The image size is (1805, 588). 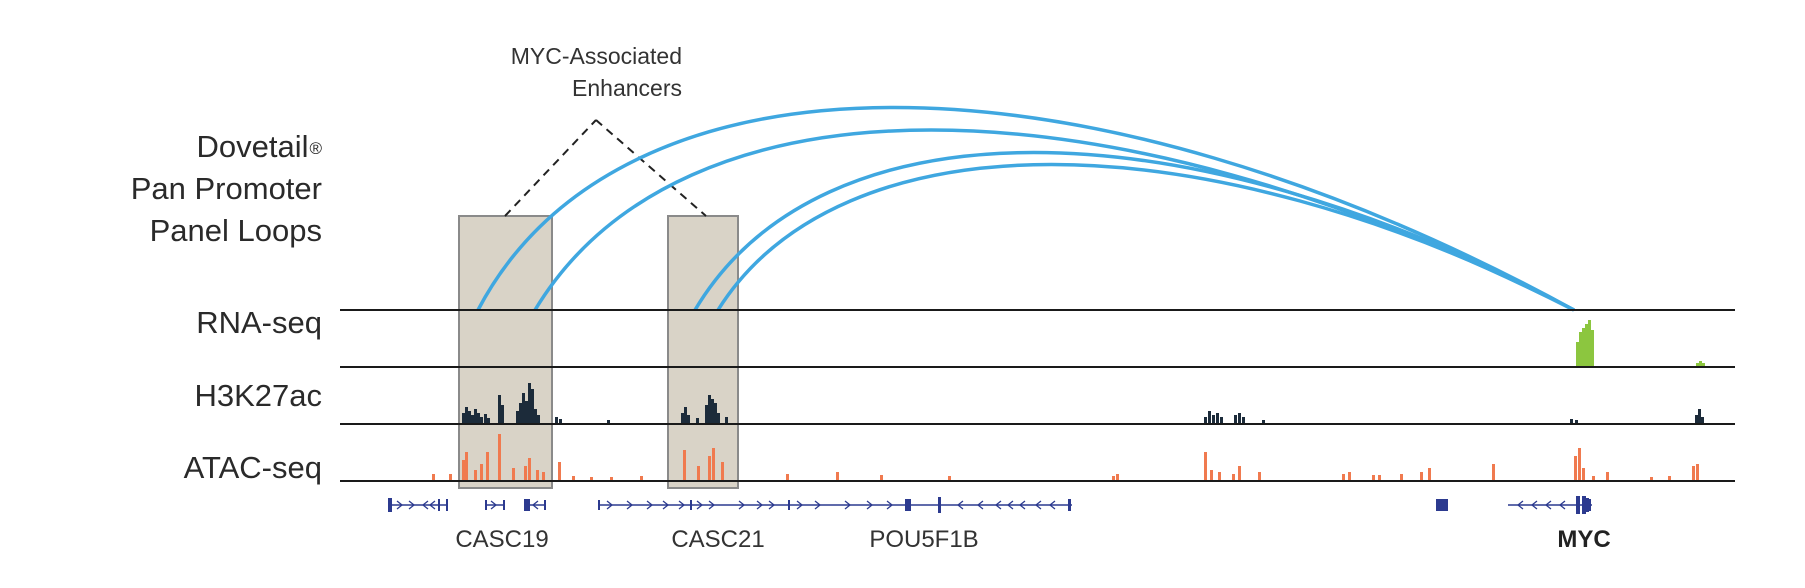 I want to click on gene-label-casc21: CASC21, so click(x=718, y=539).